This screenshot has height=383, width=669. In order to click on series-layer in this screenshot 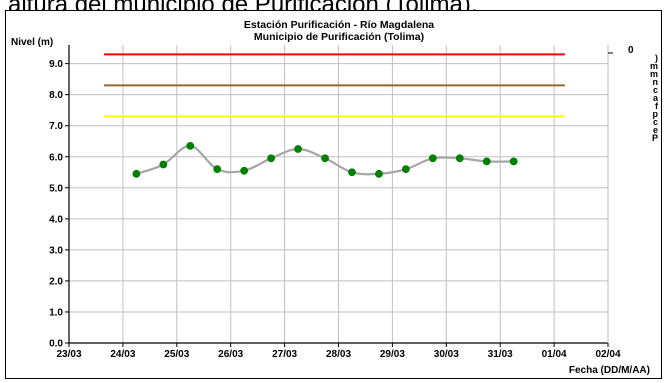, I will do `click(325, 159)`.